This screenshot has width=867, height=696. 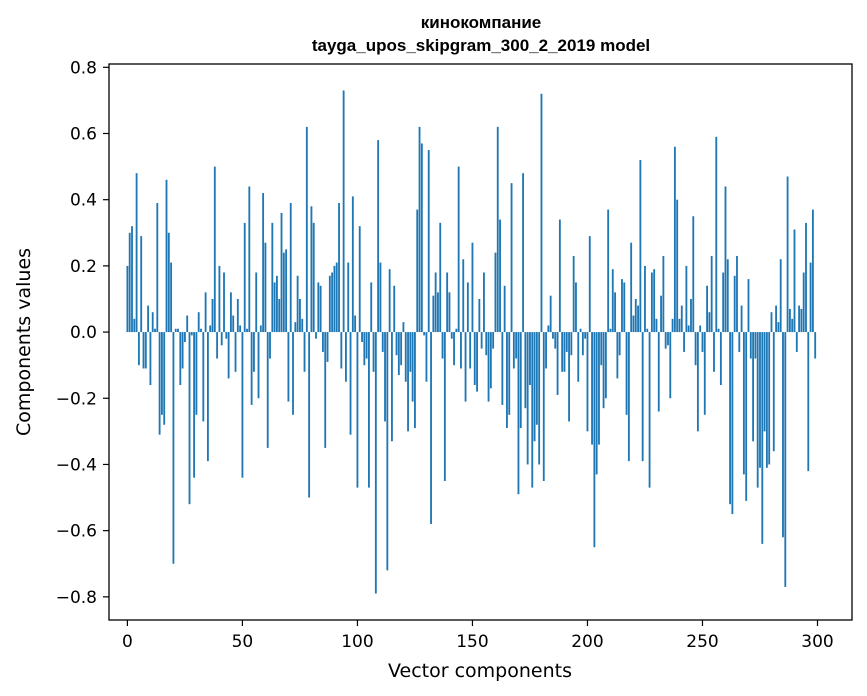 I want to click on x-axis-label: Vector components, so click(x=480, y=671).